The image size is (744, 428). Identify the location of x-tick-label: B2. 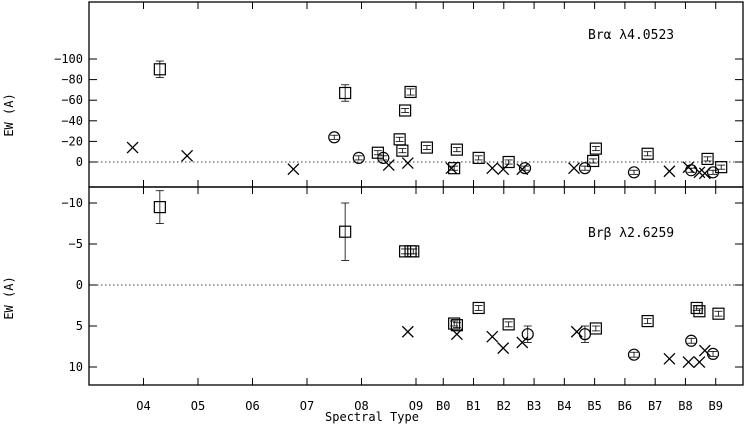
(504, 406).